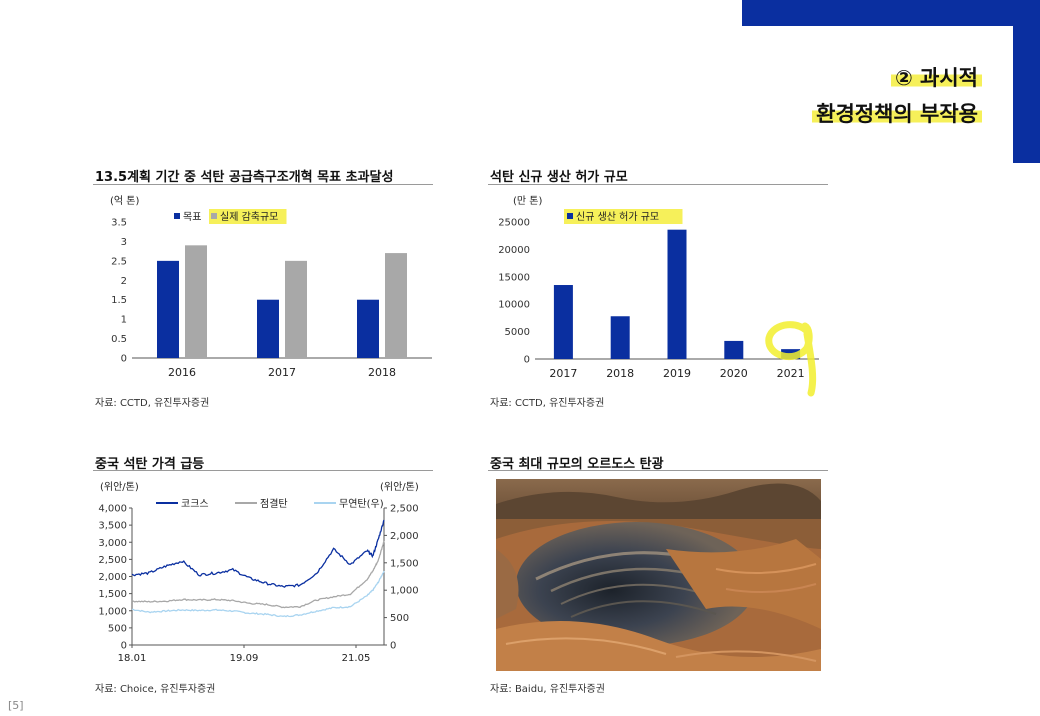 The width and height of the screenshot is (1040, 716). What do you see at coordinates (677, 373) in the screenshot?
I see `x-tick-label: 2019` at bounding box center [677, 373].